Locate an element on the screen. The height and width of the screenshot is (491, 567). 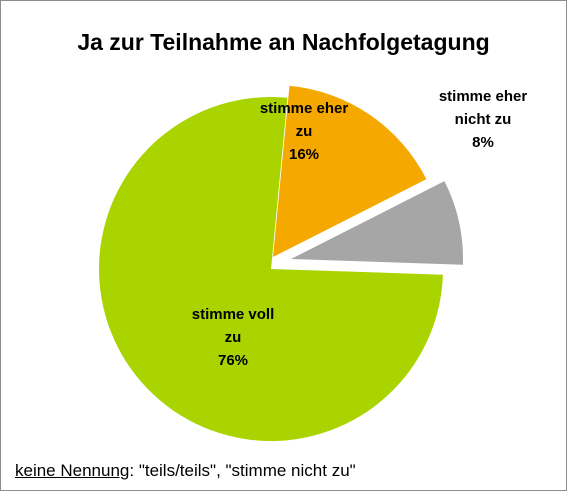
slice-label-line: nicht zu is located at coordinates (483, 119).